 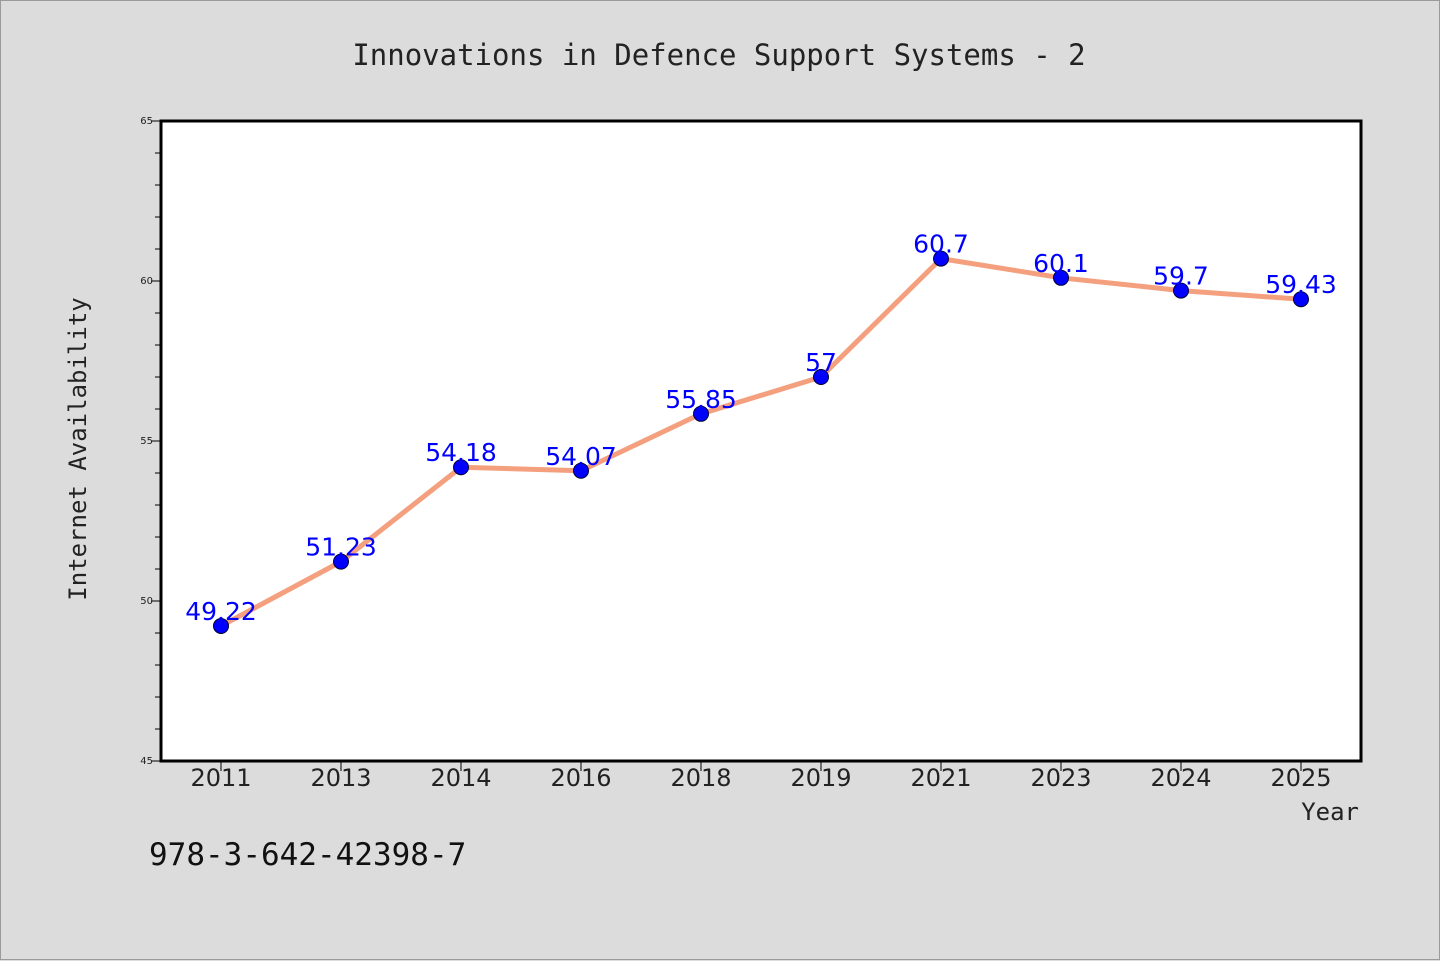 What do you see at coordinates (941, 244) in the screenshot?
I see `data-label: 60.7` at bounding box center [941, 244].